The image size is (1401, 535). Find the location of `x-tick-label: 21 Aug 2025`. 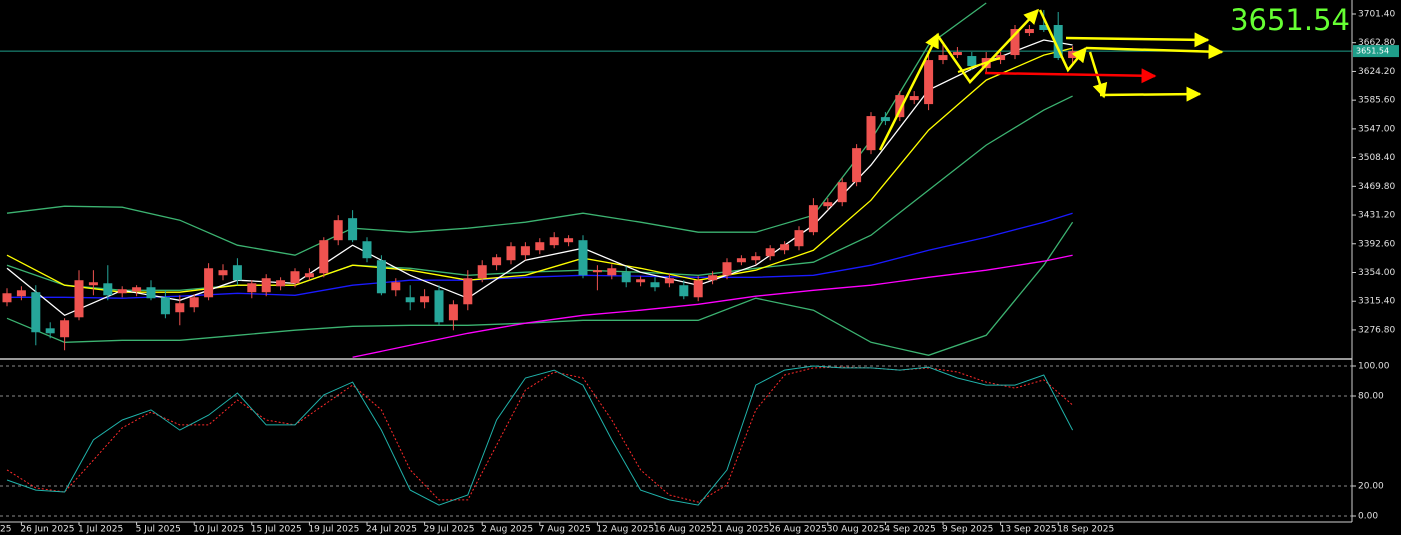

x-tick-label: 21 Aug 2025 is located at coordinates (741, 530).